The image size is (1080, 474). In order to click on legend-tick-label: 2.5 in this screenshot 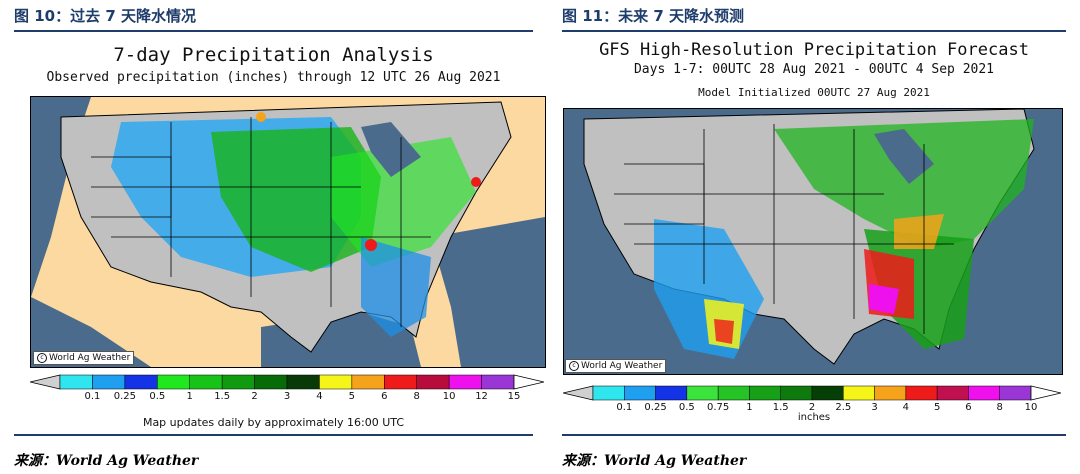, I will do `click(843, 407)`.